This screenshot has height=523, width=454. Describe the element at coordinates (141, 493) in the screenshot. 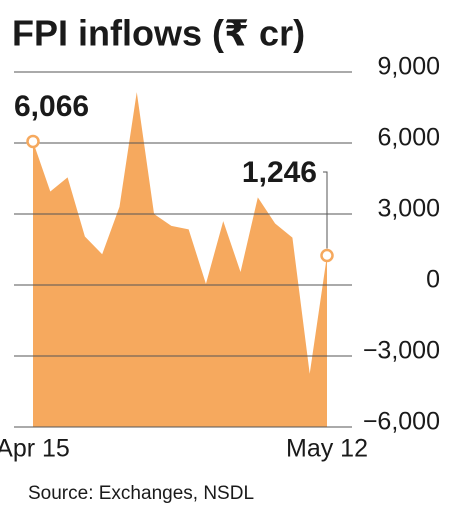

I see `source: Source: Exchanges, NSDL` at that location.